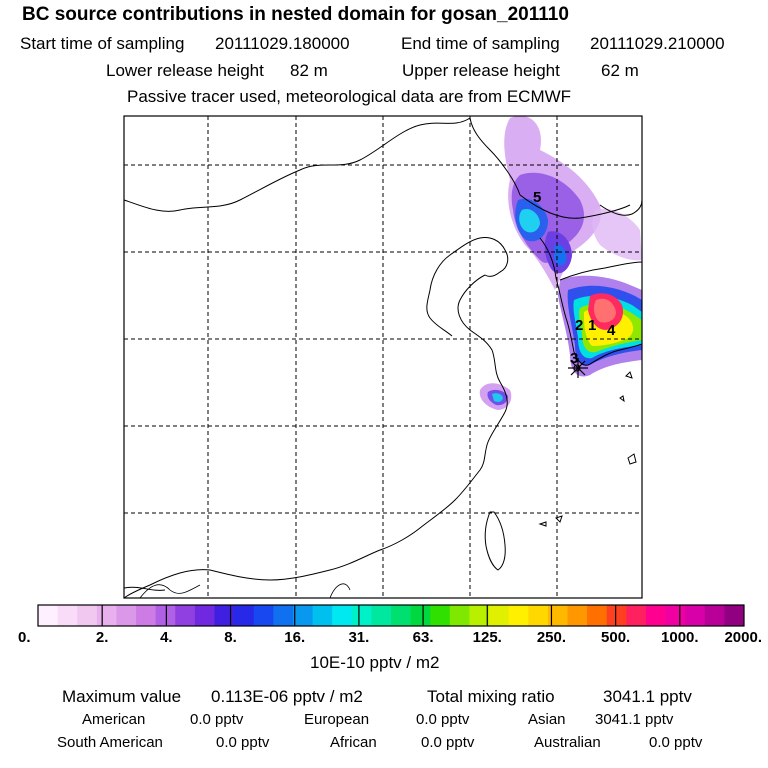 Image resolution: width=768 pixels, height=768 pixels. What do you see at coordinates (551, 637) in the screenshot?
I see `colorbar-tick-label: 250.` at bounding box center [551, 637].